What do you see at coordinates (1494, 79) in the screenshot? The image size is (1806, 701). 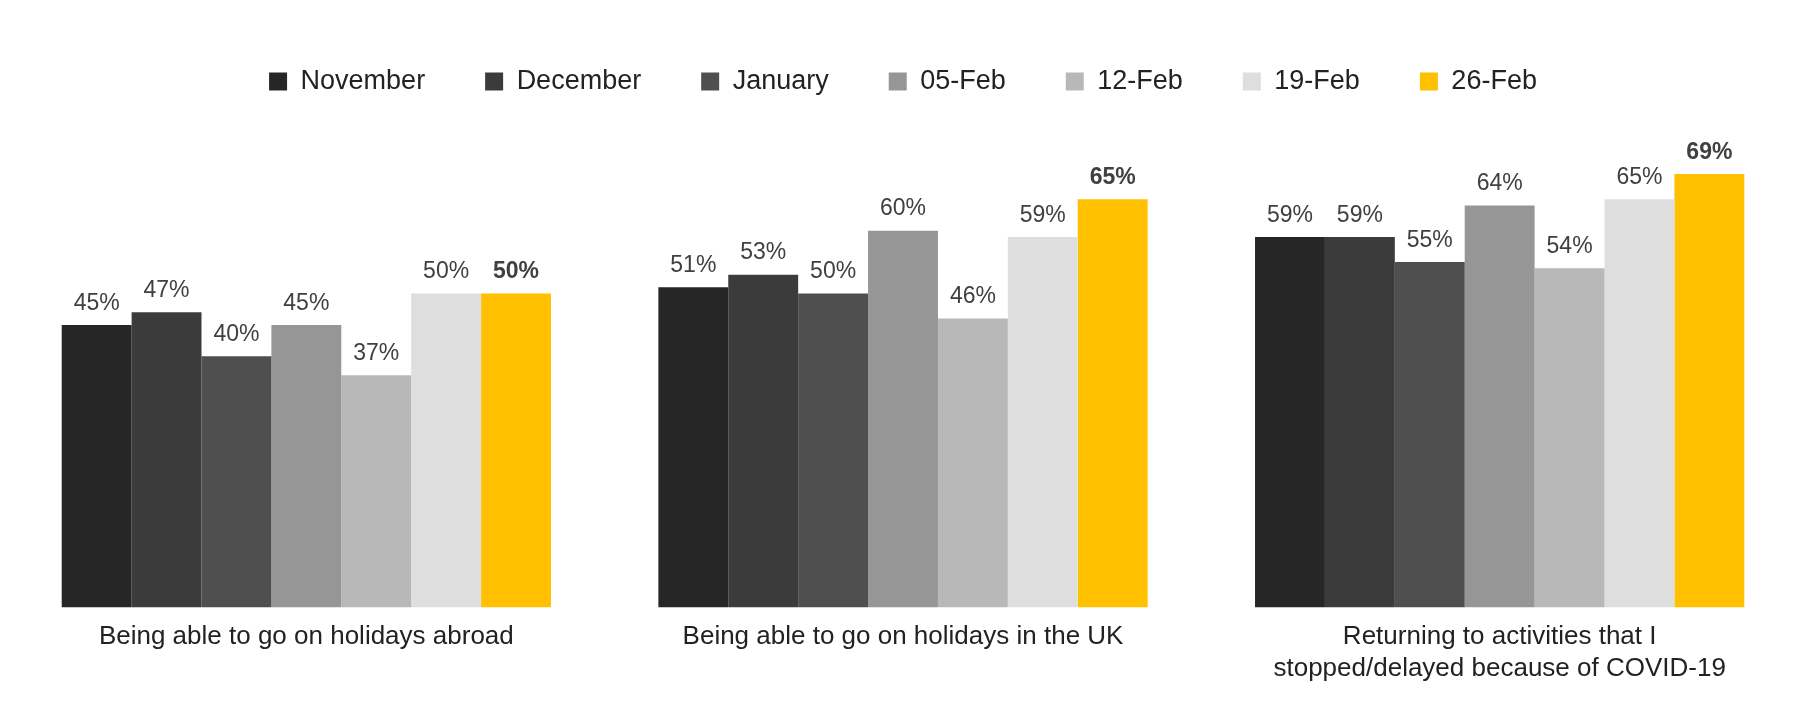 I see `legend-label: 26-Feb` at bounding box center [1494, 79].